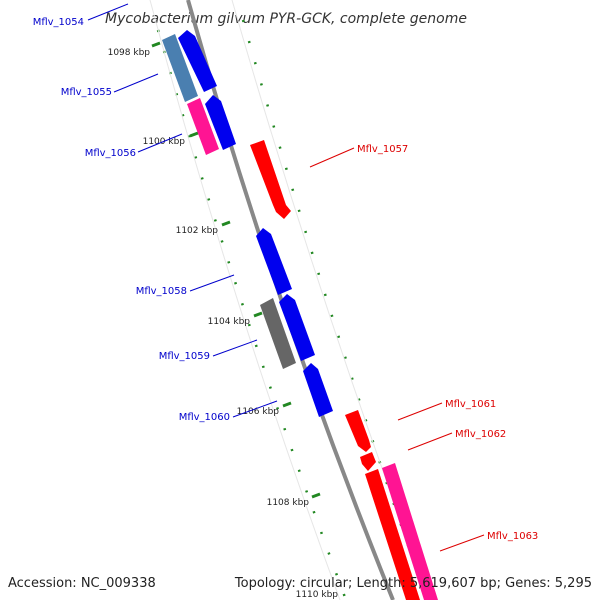 This screenshot has width=600, height=600. I want to click on gene-label-mflv-1058: Mflv_1058, so click(161, 291).